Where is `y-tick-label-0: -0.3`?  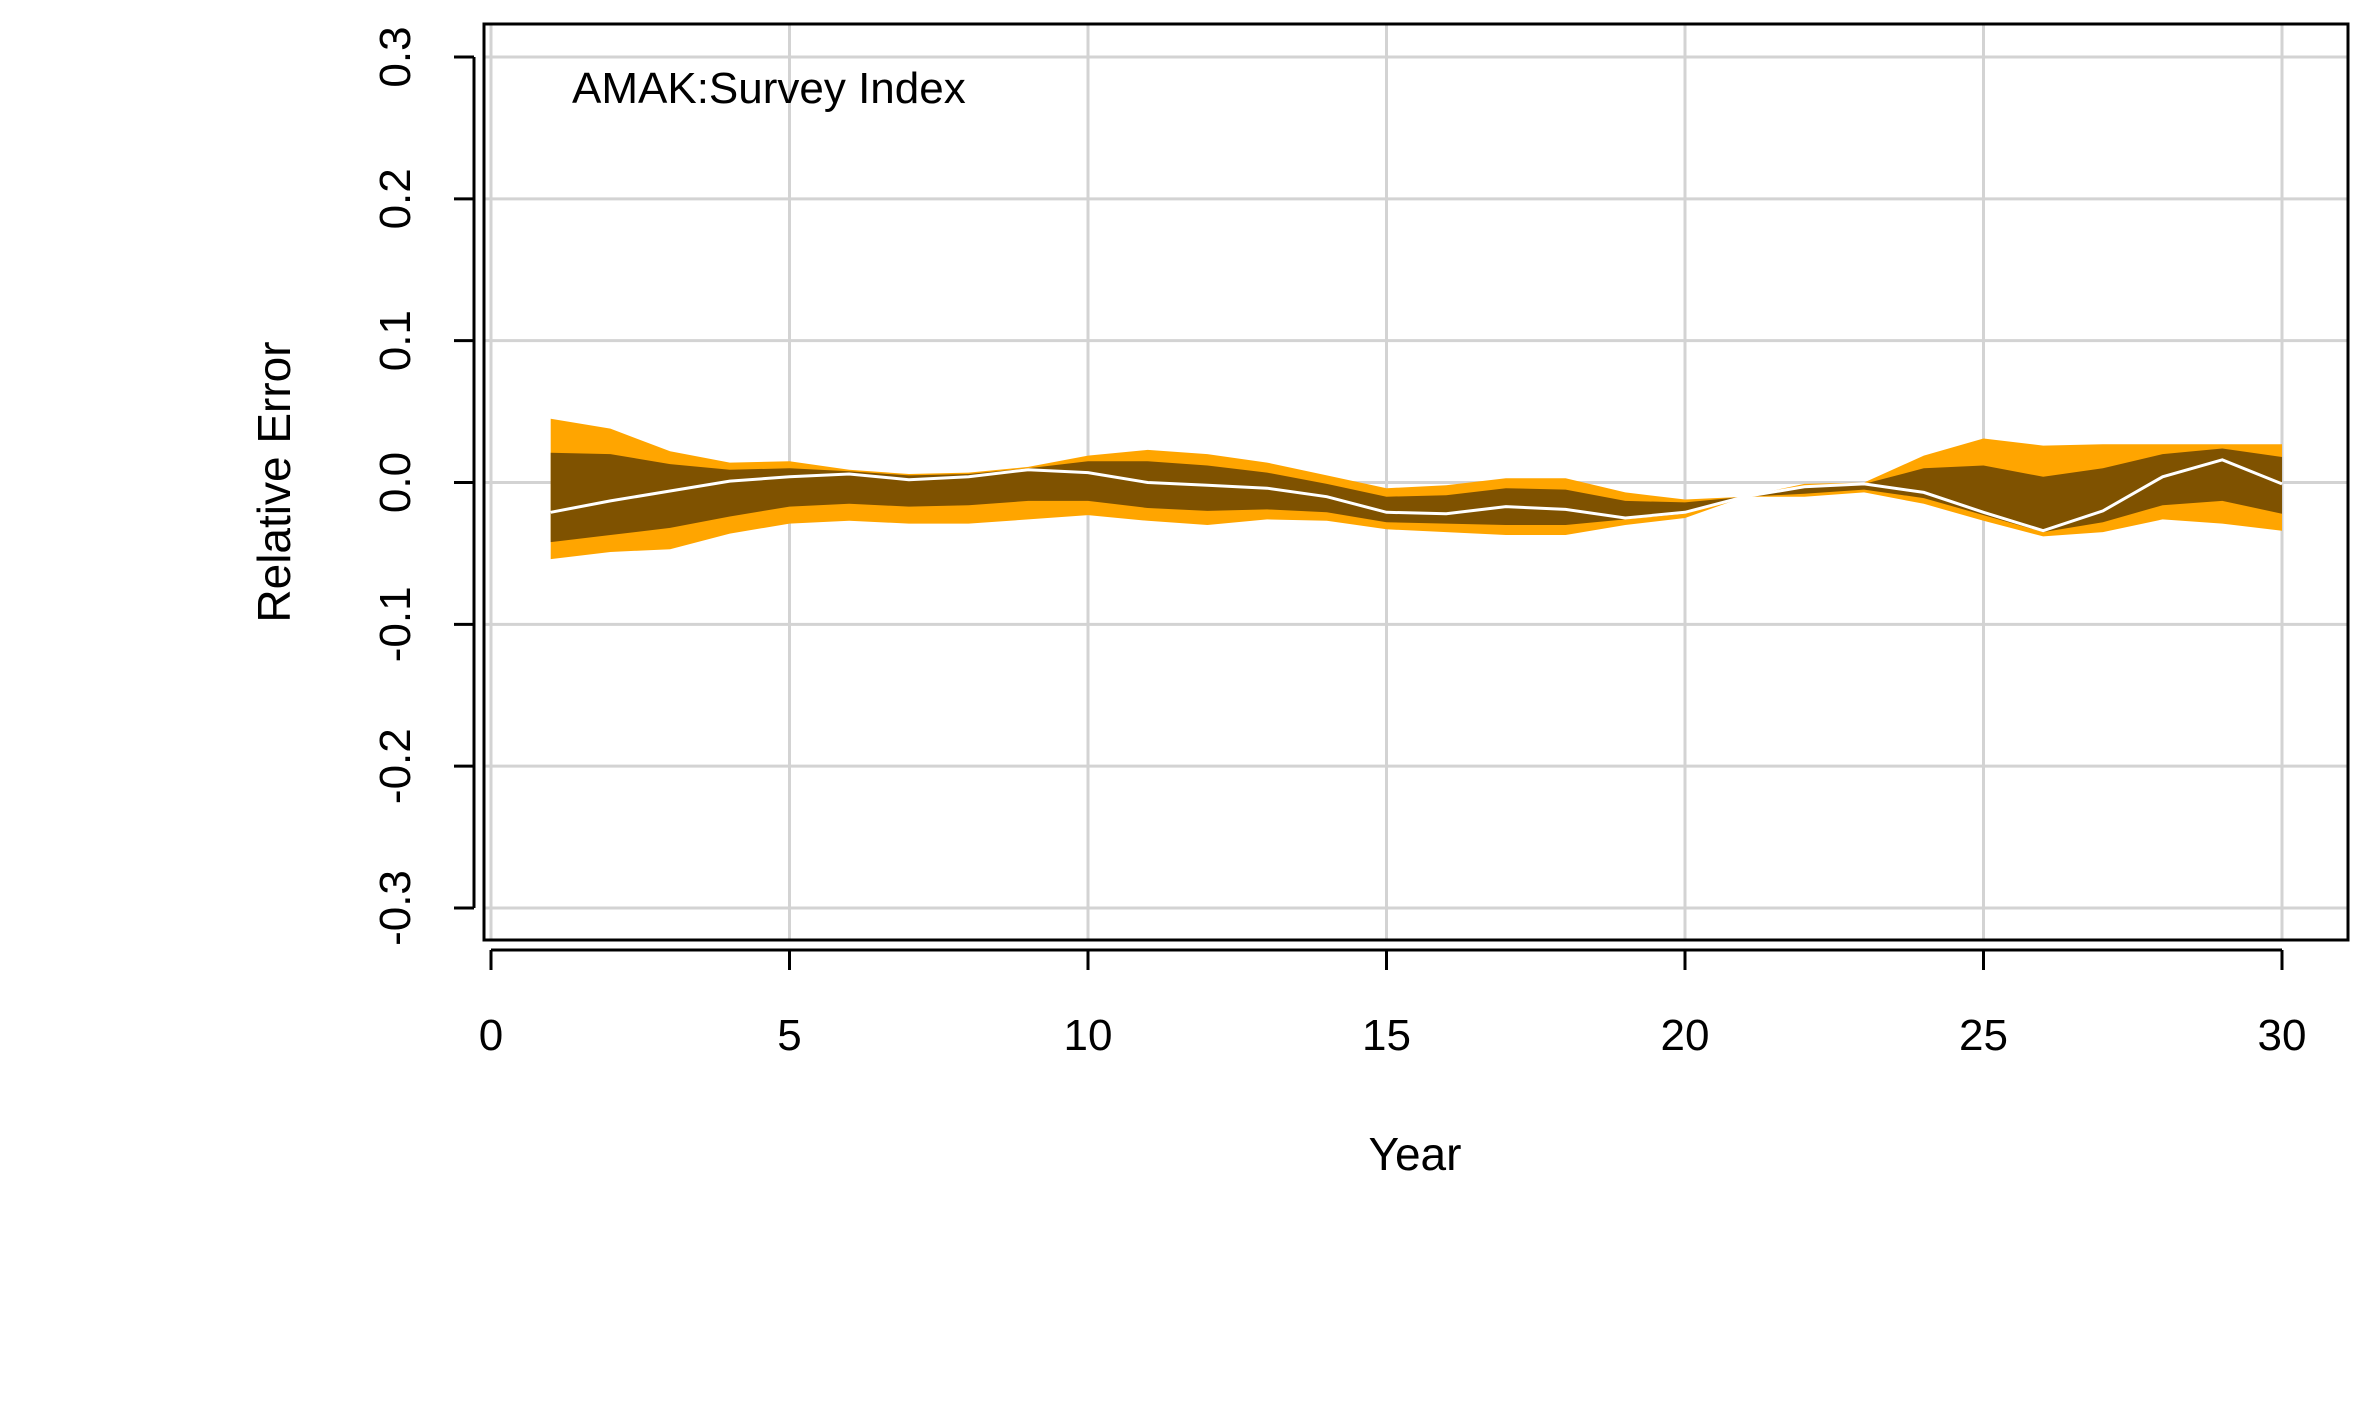
y-tick-label-0: -0.3 is located at coordinates (395, 908).